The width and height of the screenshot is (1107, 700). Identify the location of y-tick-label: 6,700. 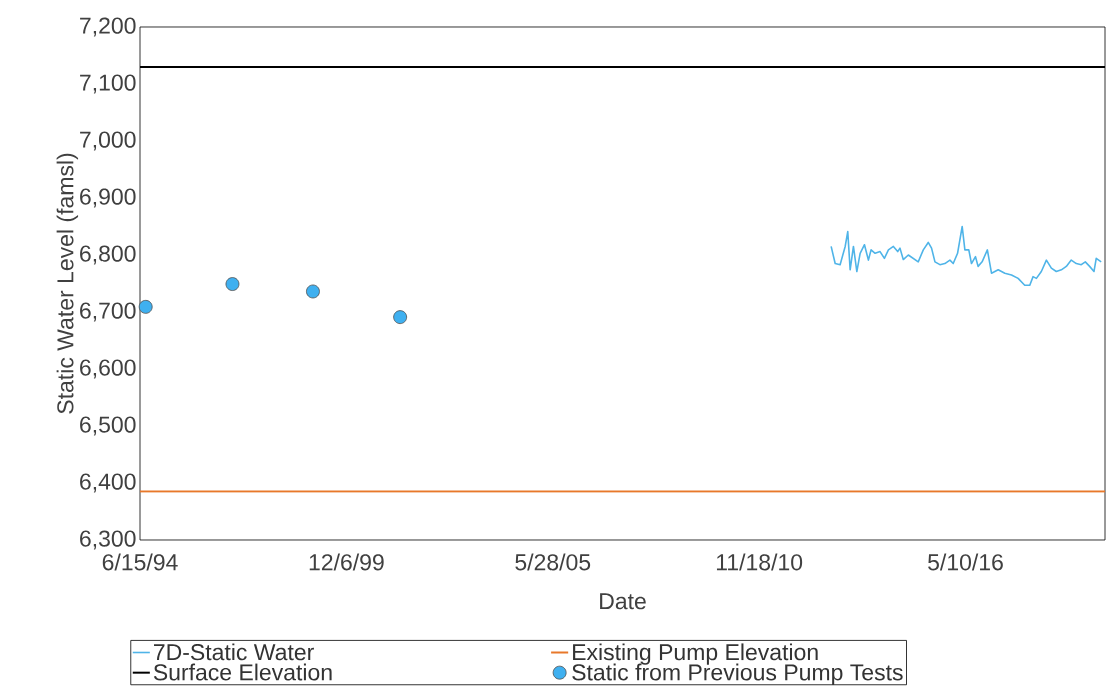
(108, 312).